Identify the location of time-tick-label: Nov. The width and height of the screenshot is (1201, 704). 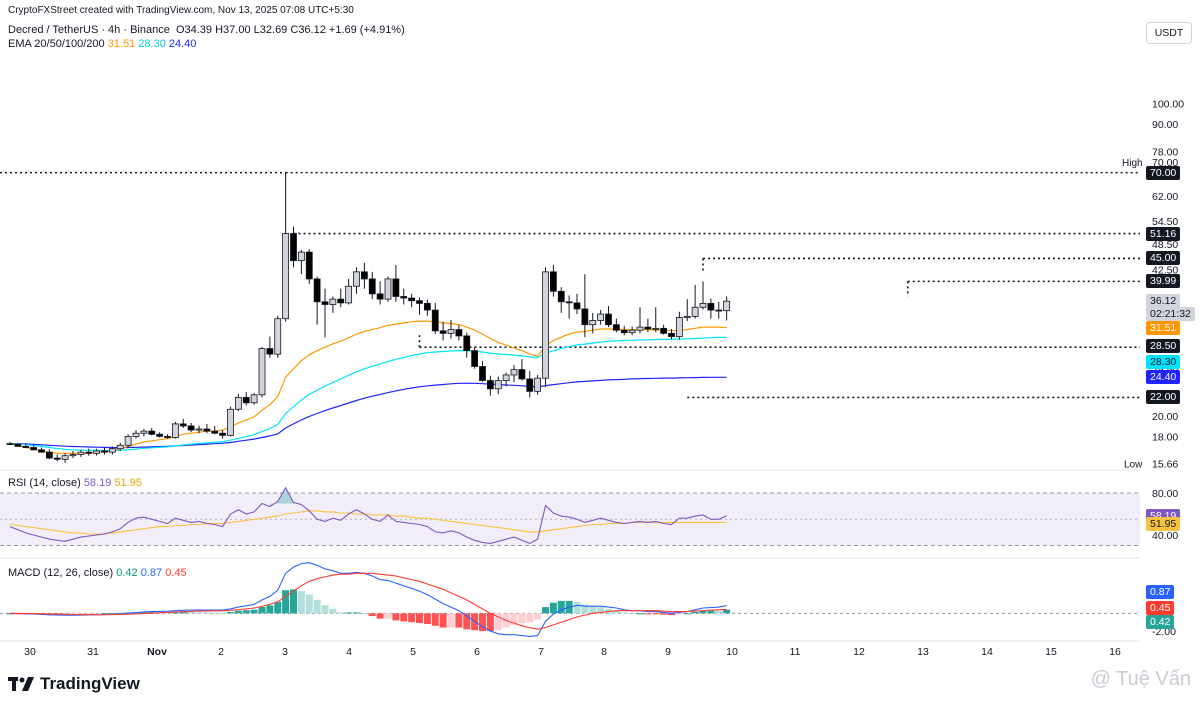
(157, 652).